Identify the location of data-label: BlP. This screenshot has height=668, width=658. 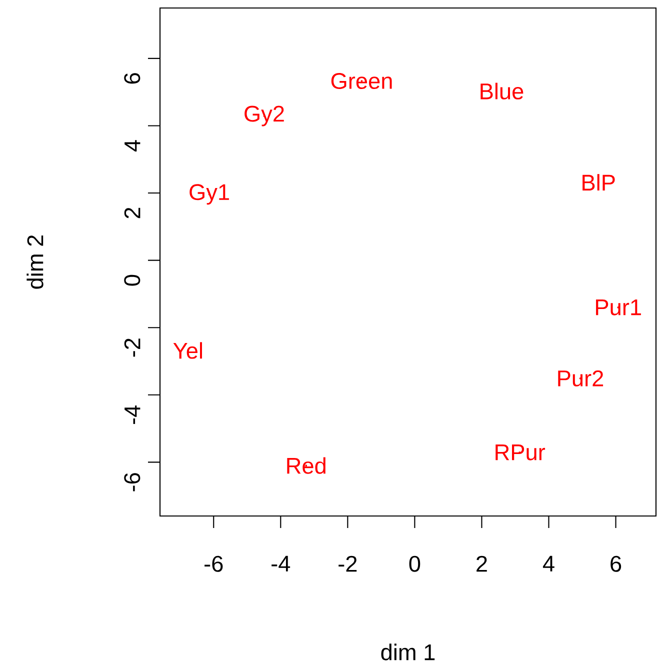
(598, 182).